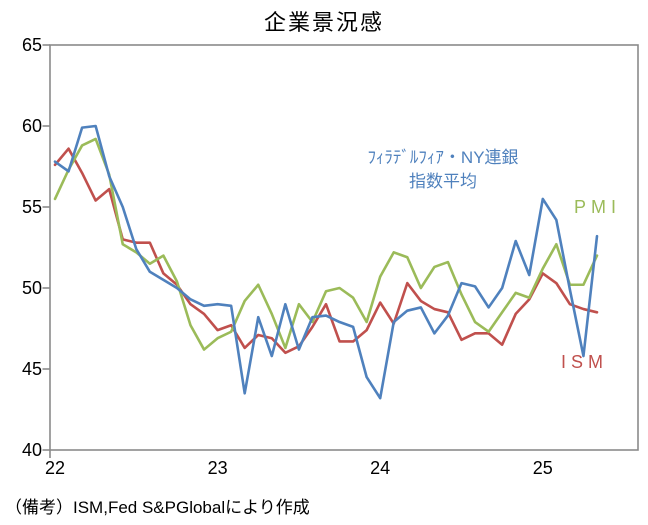 The width and height of the screenshot is (648, 525). What do you see at coordinates (31, 126) in the screenshot?
I see `y-axis-label: 60` at bounding box center [31, 126].